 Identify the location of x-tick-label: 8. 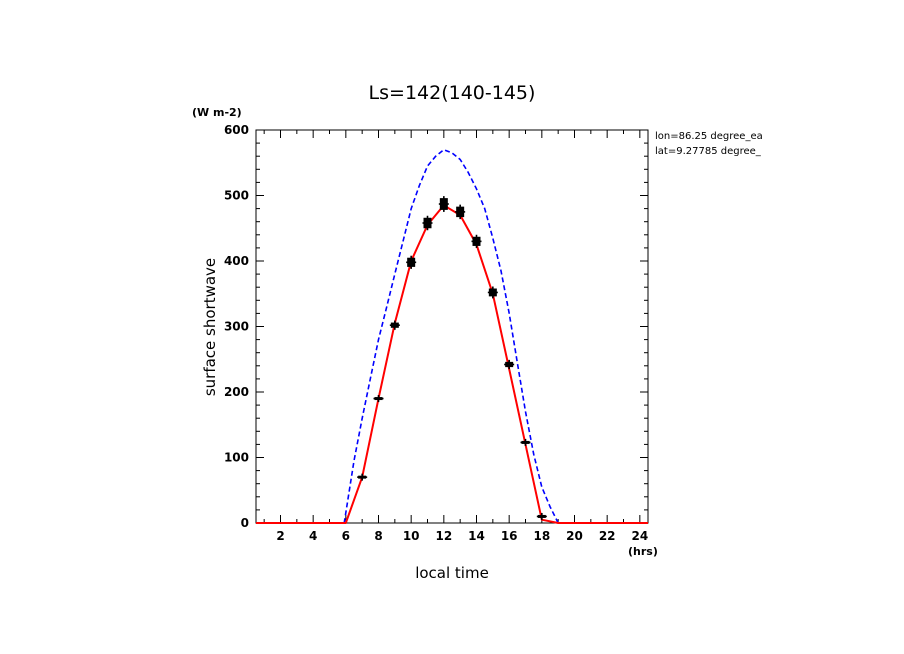
(378, 536).